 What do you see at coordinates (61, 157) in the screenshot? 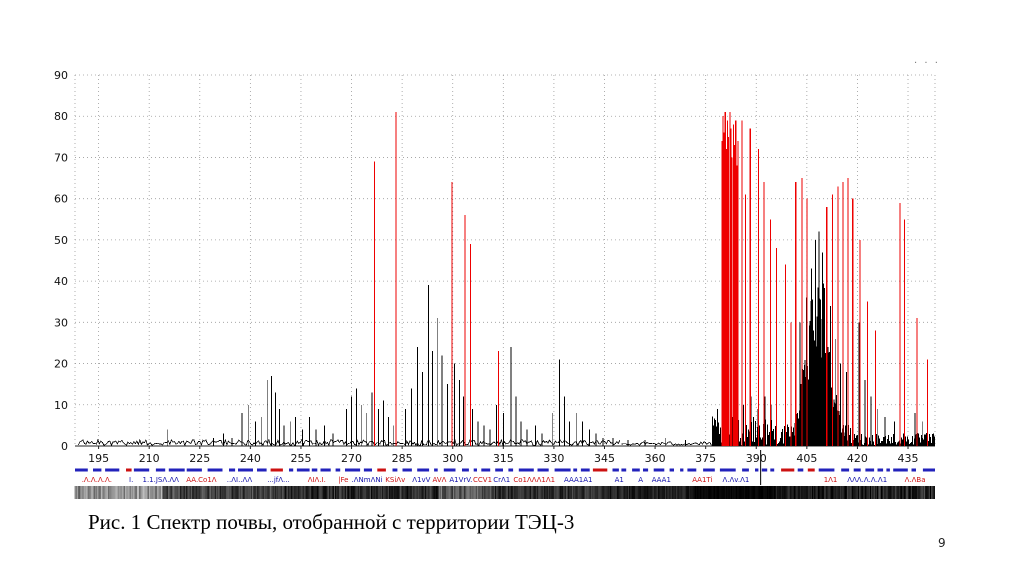
I see `svg-text: 70` at bounding box center [61, 157].